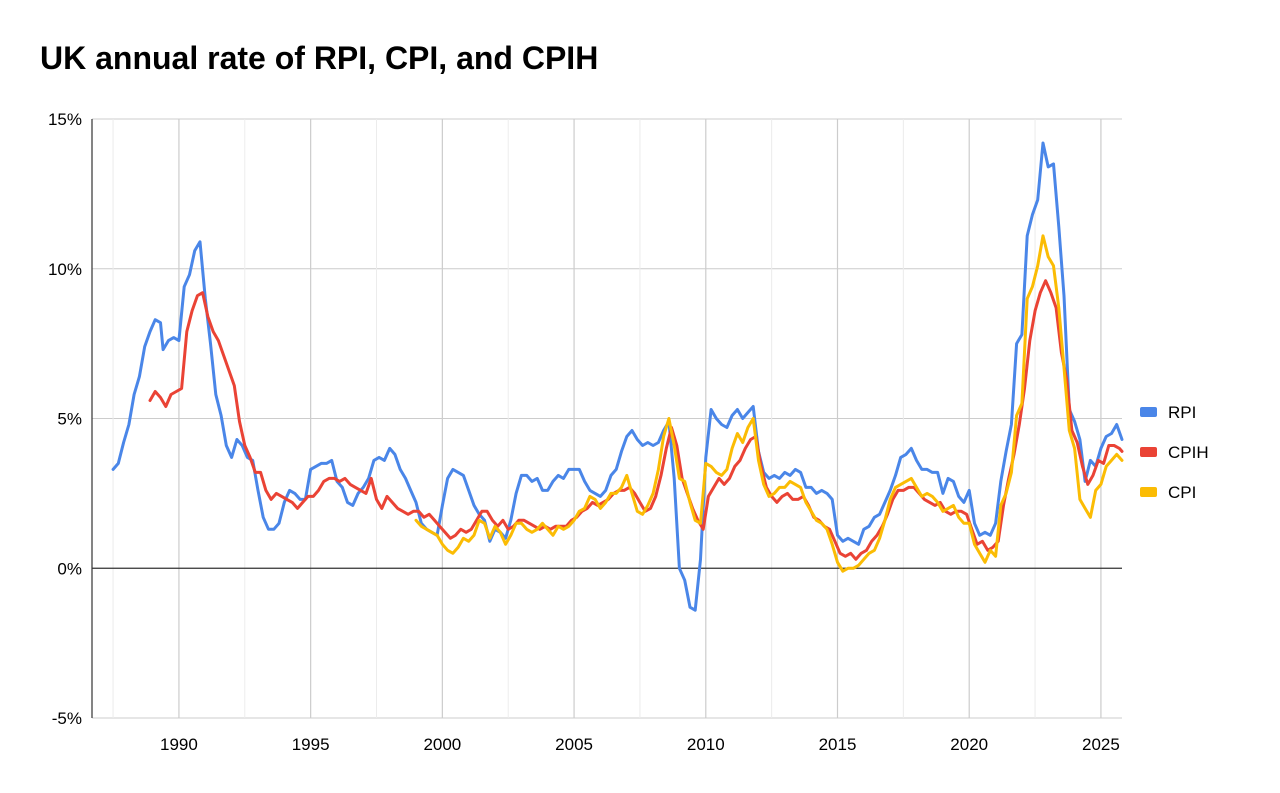  I want to click on y-tick-label: 0%, so click(69, 568).